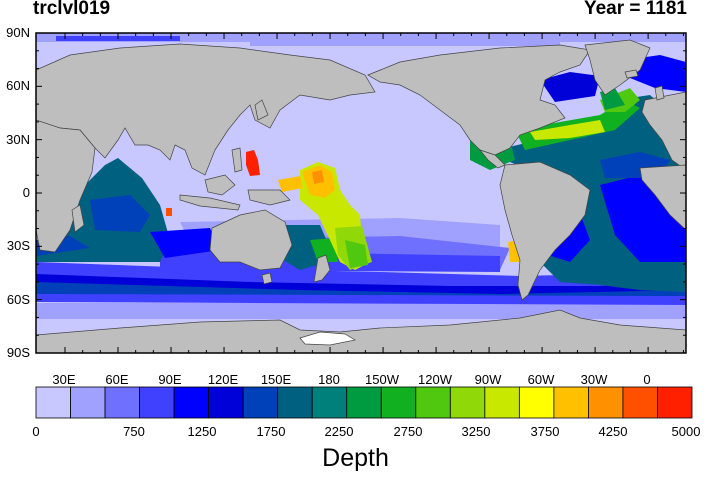 The width and height of the screenshot is (711, 477). What do you see at coordinates (64, 379) in the screenshot?
I see `lon-label-30e: 30E` at bounding box center [64, 379].